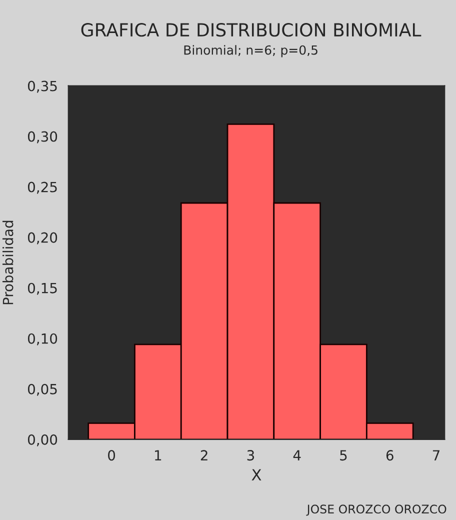  What do you see at coordinates (42, 188) in the screenshot?
I see `y-tick-label: 0,25` at bounding box center [42, 188].